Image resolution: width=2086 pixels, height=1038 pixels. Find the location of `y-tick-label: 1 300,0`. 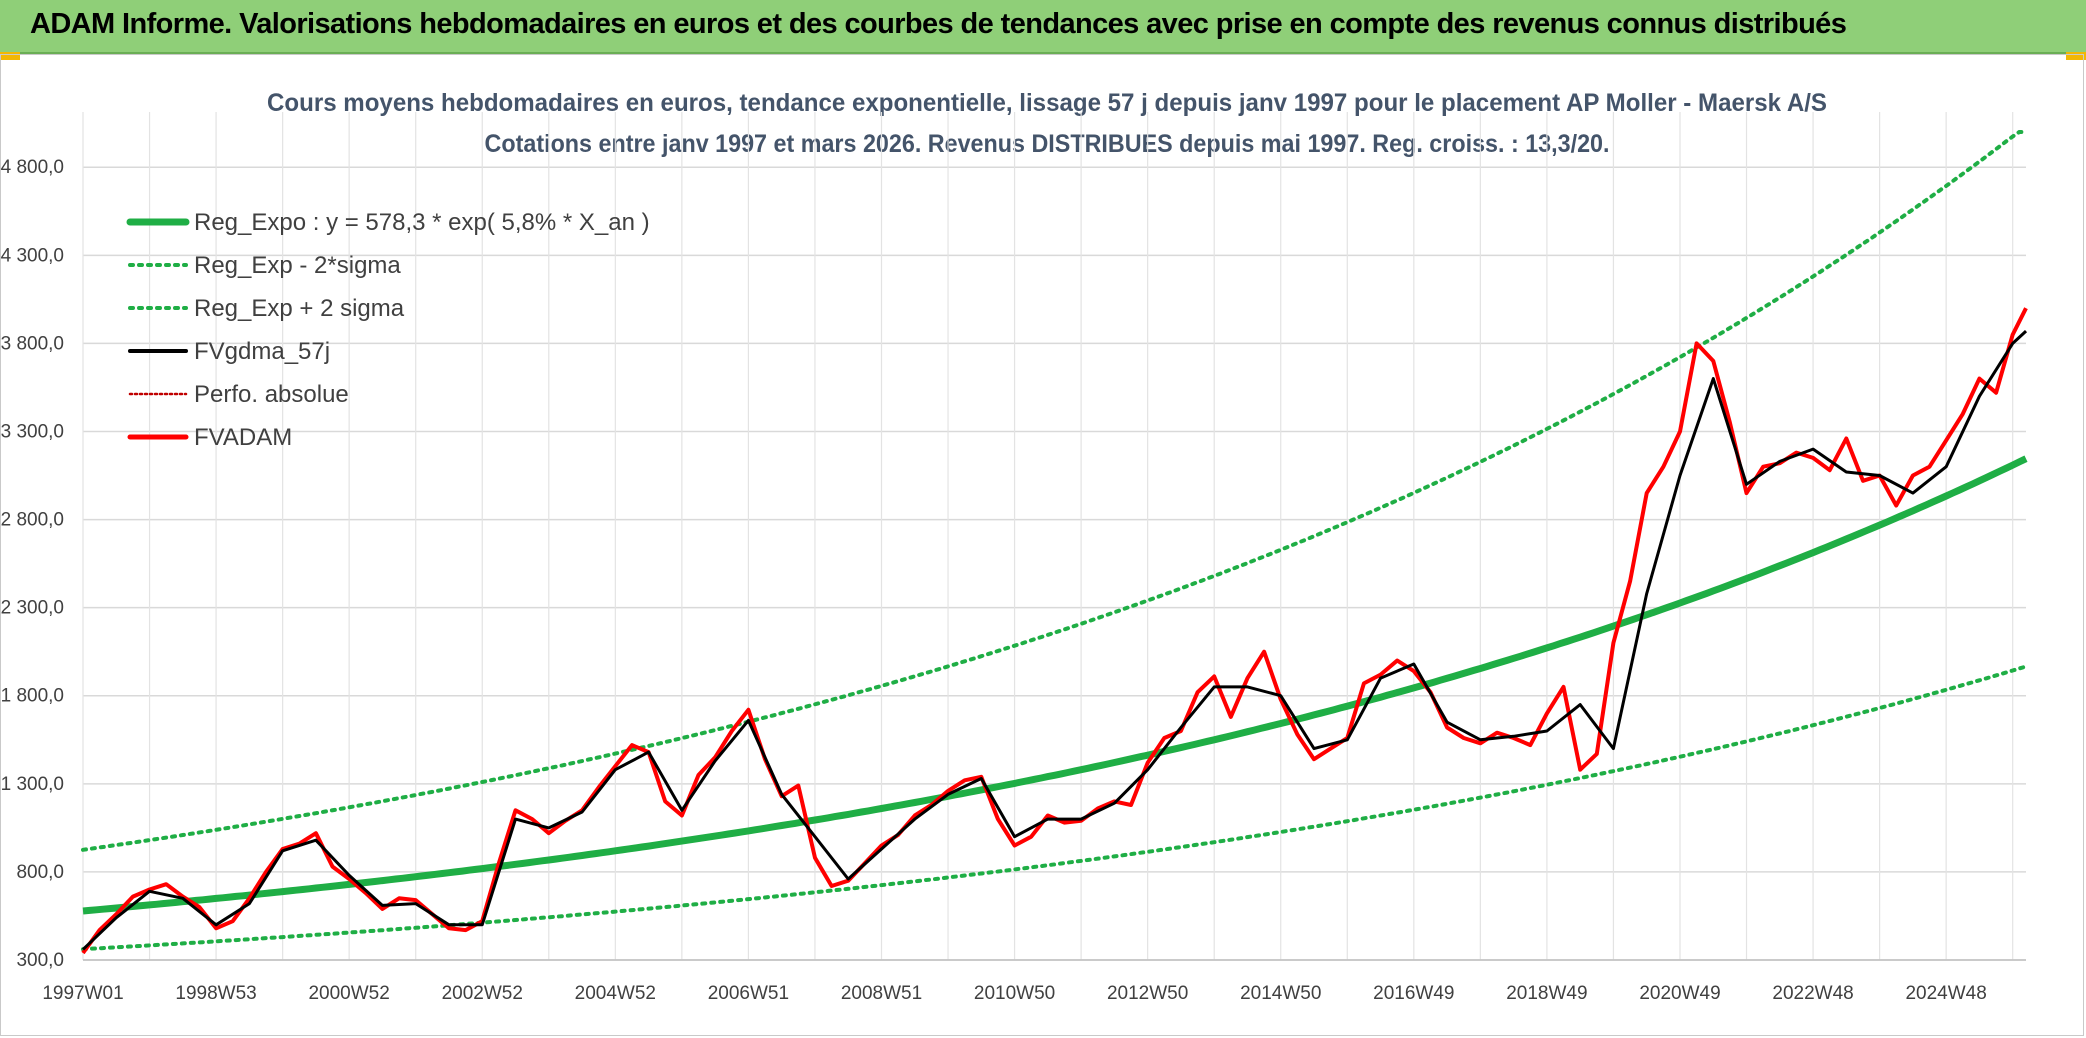

y-tick-label: 1 300,0 is located at coordinates (32, 784).